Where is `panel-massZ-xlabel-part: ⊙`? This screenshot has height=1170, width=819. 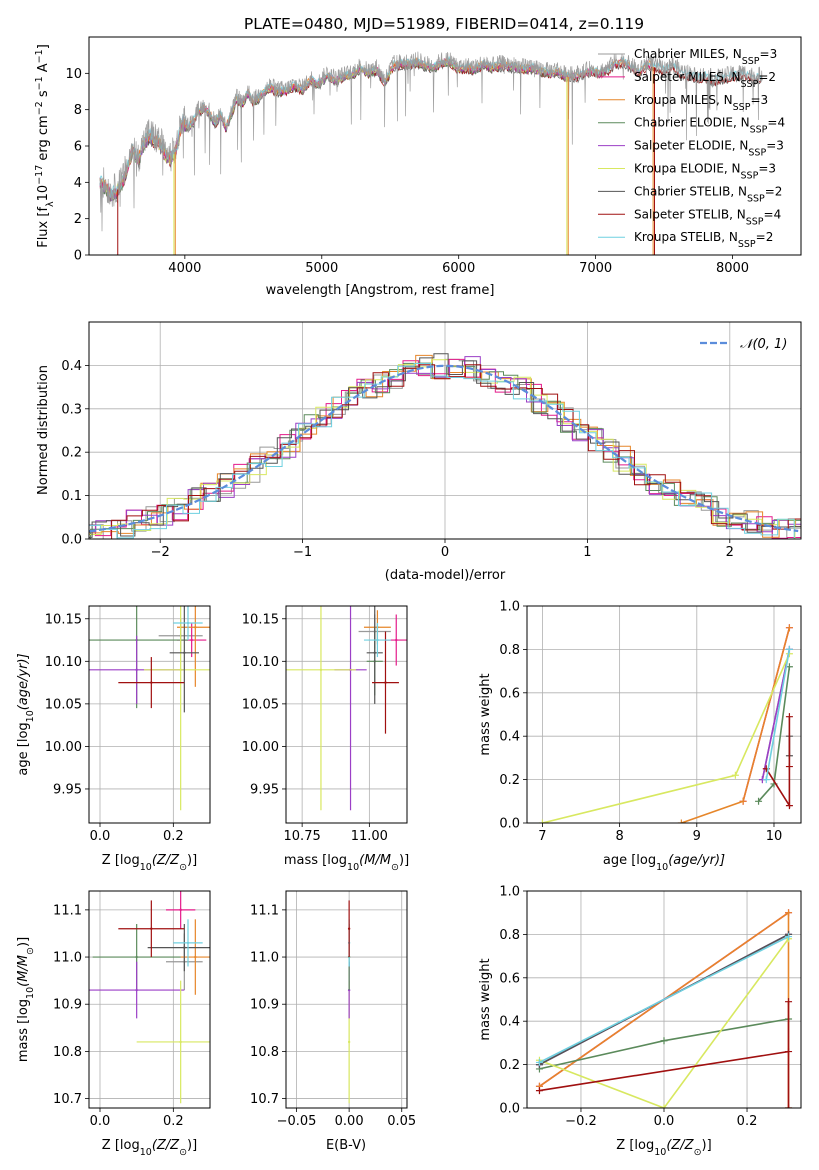
panel-massZ-xlabel-part: ⊙ is located at coordinates (183, 1152).